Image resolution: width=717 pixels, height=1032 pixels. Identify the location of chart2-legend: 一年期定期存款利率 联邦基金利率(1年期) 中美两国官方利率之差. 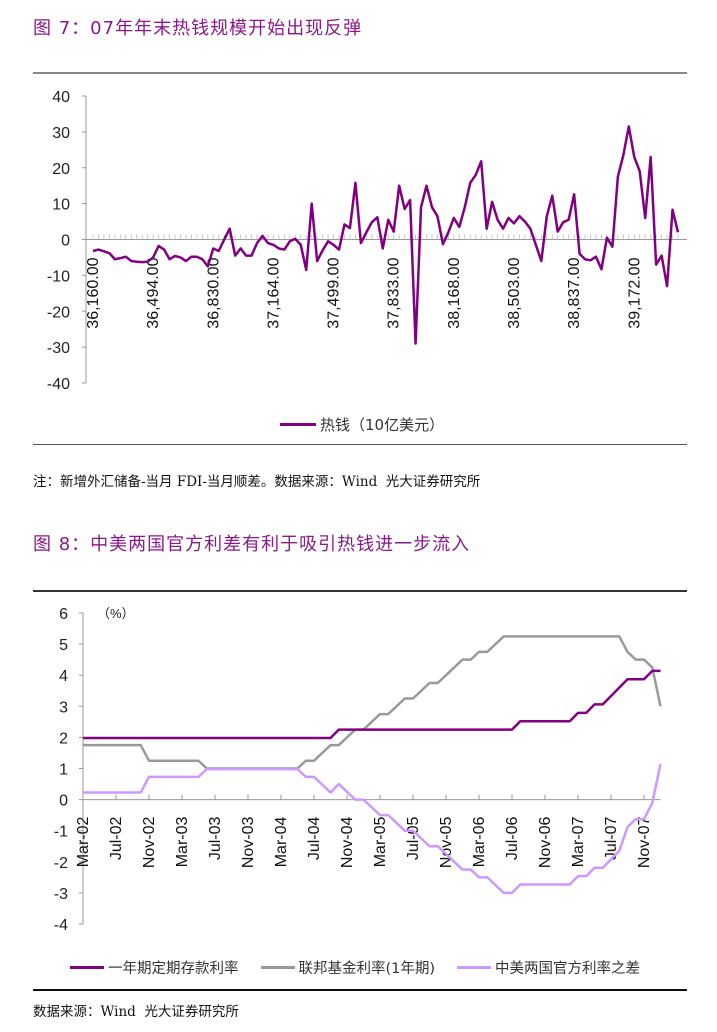
(355, 967).